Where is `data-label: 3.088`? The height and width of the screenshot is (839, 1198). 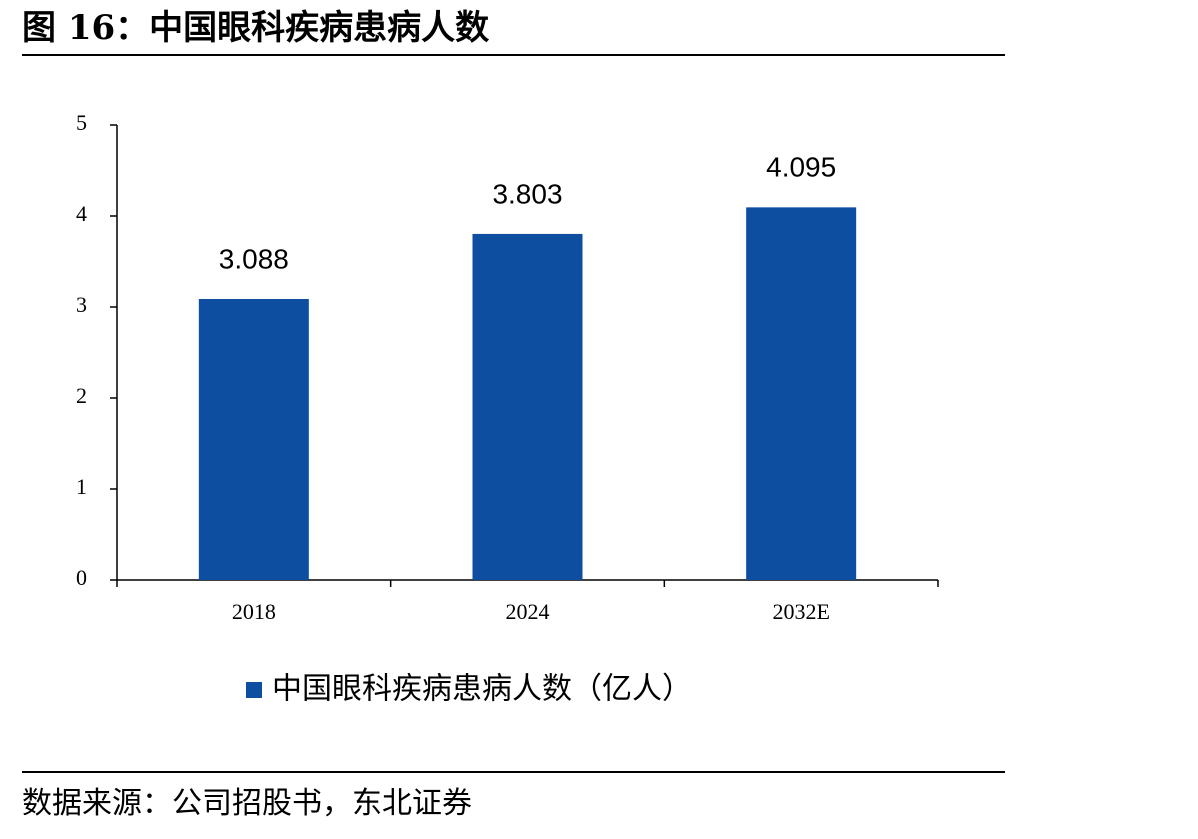 data-label: 3.088 is located at coordinates (254, 258).